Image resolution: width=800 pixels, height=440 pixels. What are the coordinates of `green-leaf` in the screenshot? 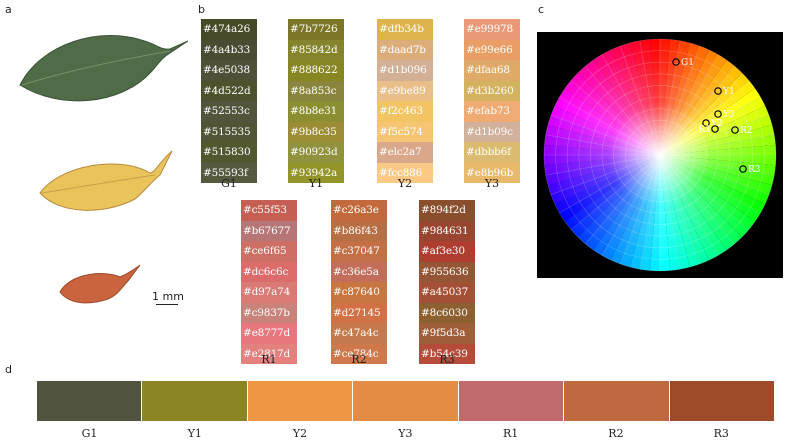 It's located at (104, 68).